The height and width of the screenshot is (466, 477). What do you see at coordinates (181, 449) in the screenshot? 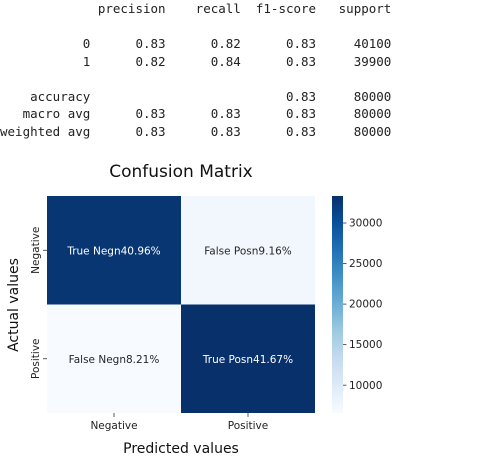
I see `x-axis-label: Predicted values` at bounding box center [181, 449].